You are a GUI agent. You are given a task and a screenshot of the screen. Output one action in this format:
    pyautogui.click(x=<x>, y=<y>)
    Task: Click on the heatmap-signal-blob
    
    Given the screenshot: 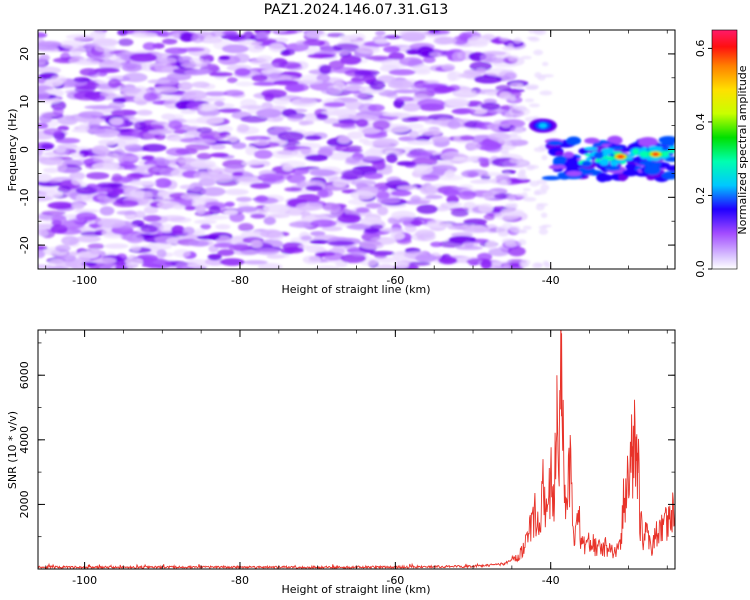 What is the action you would take?
    pyautogui.click(x=542, y=125)
    